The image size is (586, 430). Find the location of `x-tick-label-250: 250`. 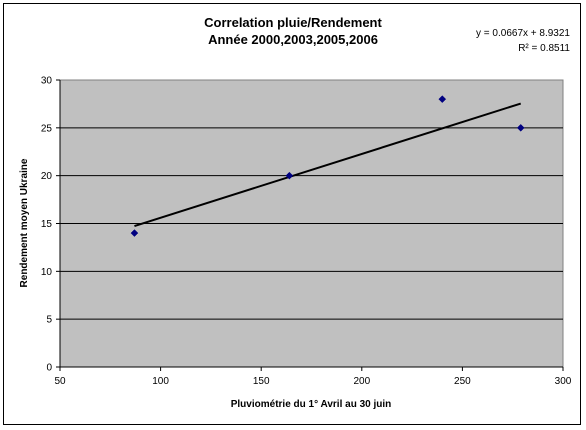

x-tick-label-250: 250 is located at coordinates (462, 381).